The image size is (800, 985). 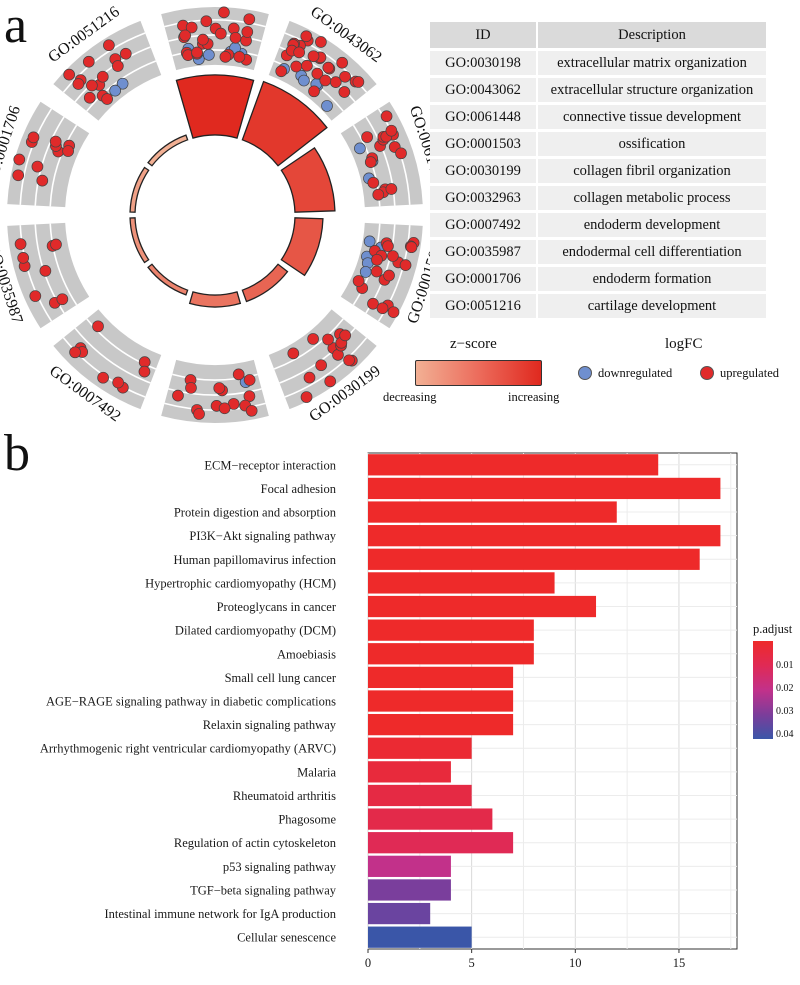 I want to click on x-tick-label: 0, so click(x=368, y=963).